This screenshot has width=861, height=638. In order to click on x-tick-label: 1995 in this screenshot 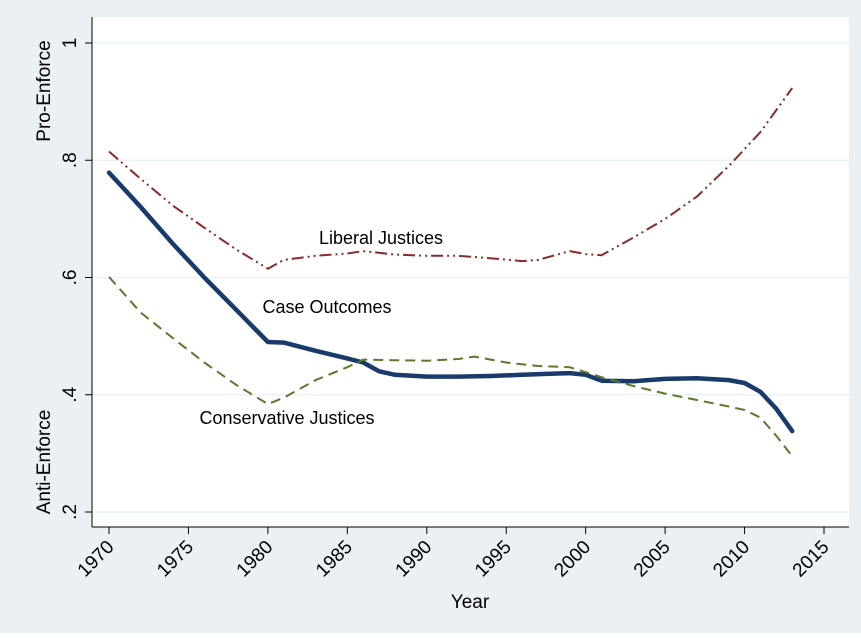, I will do `click(493, 559)`.